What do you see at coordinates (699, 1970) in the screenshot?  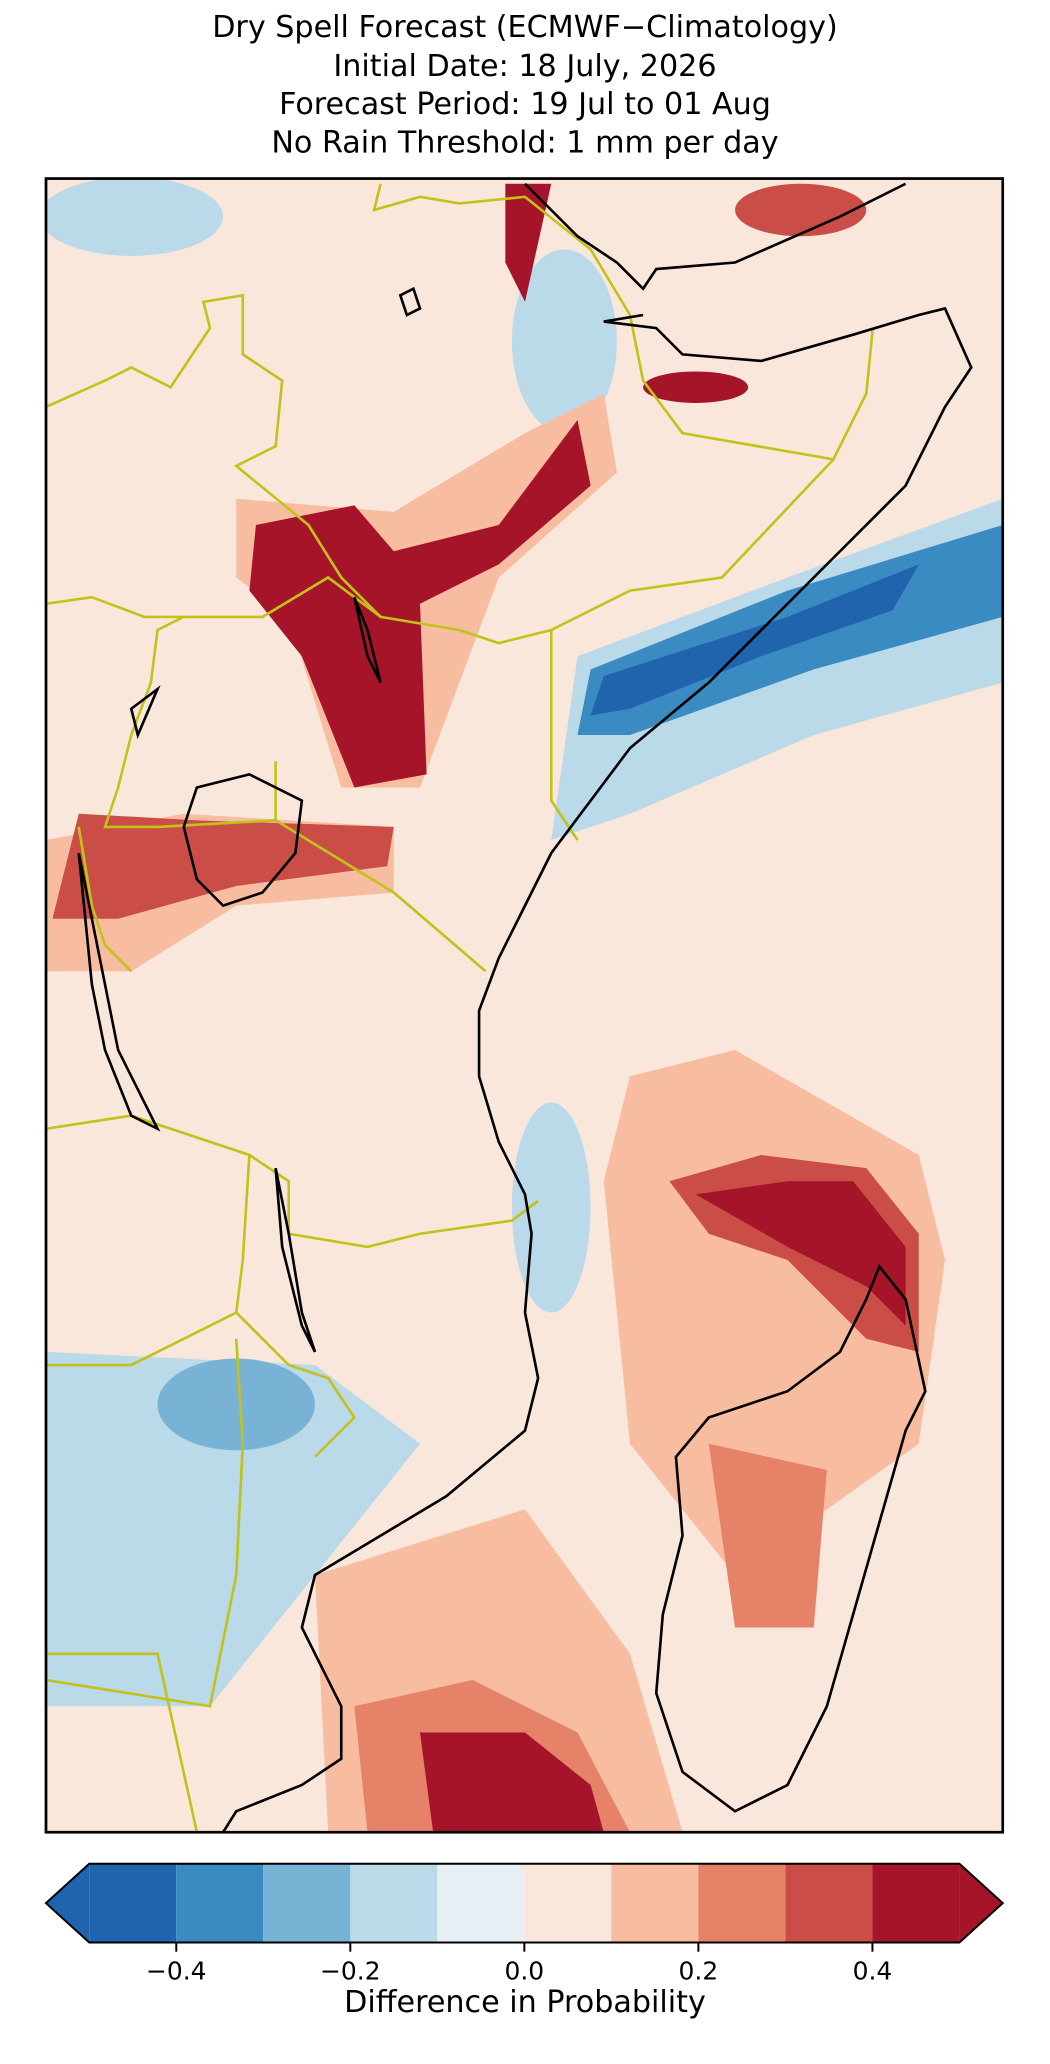 I see `colorbar-tick-label: 0.2` at bounding box center [699, 1970].